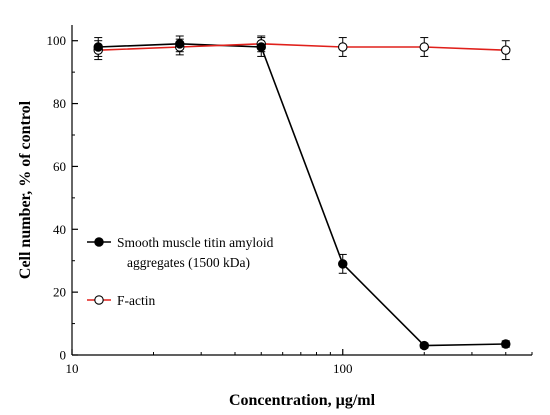 The width and height of the screenshot is (550, 415). Describe the element at coordinates (59, 166) in the screenshot. I see `y-tick-label: 60` at that location.